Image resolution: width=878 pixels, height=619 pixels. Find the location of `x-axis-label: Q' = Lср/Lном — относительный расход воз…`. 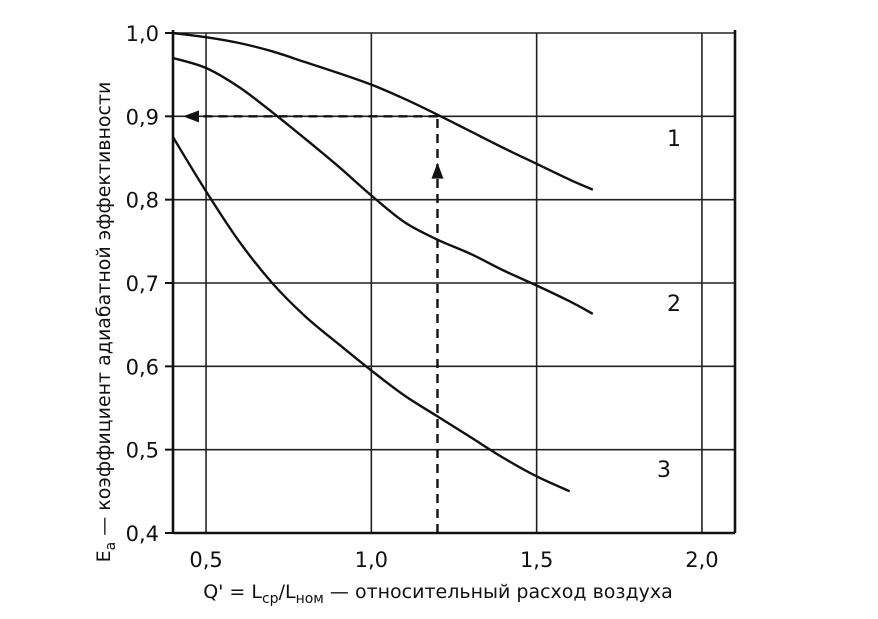

x-axis-label: Q' = Lср/Lном — относительный расход воз… is located at coordinates (438, 594).